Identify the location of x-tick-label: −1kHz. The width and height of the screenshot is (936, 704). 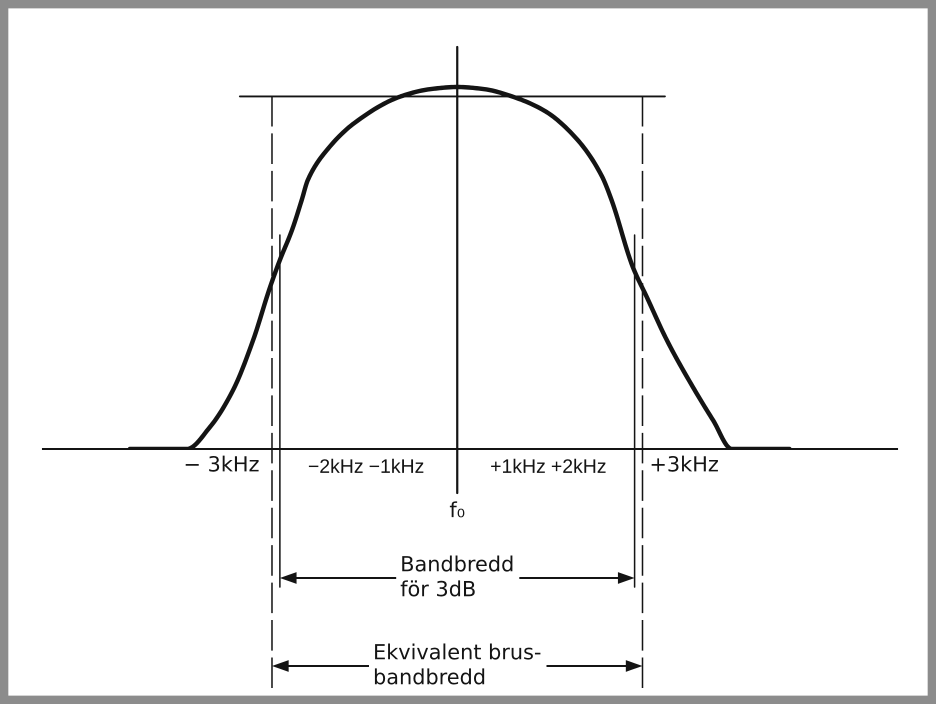
(397, 465).